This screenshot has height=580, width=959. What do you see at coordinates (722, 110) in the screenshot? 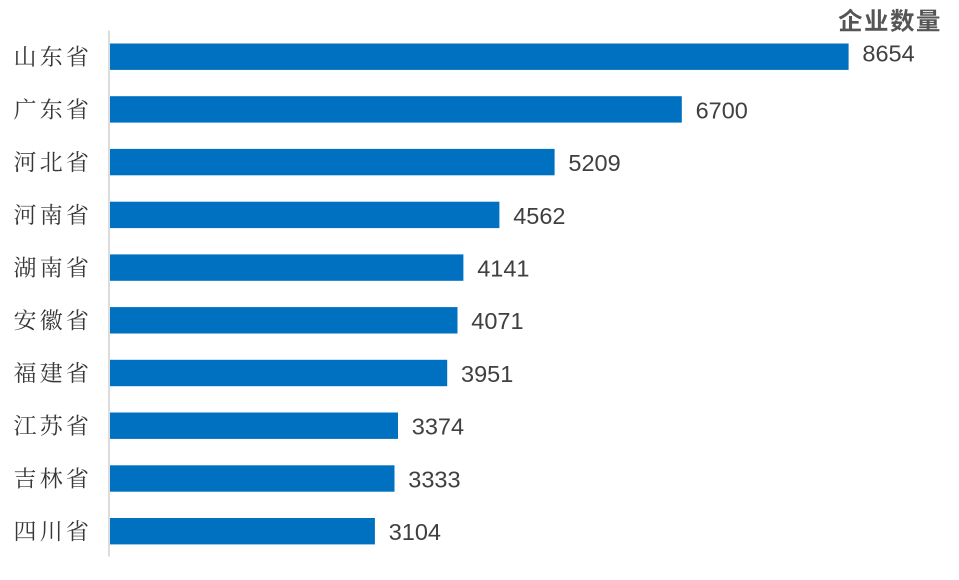
I see `svg-text: 6700` at bounding box center [722, 110].